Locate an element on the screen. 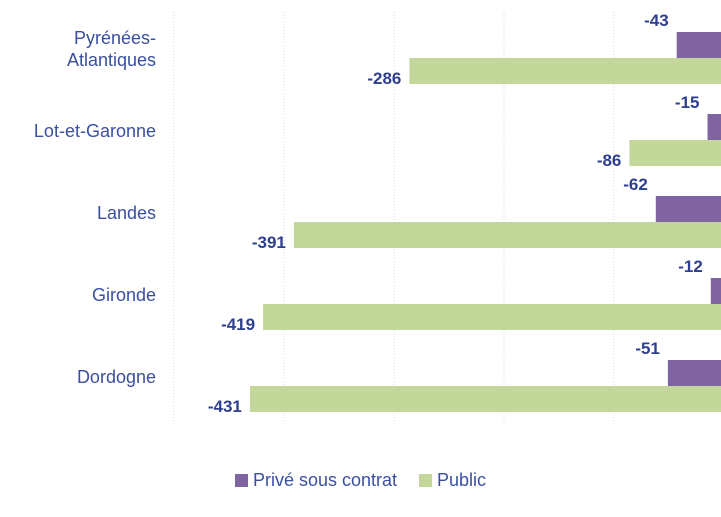 The image size is (721, 517). value-label-public: -419 is located at coordinates (238, 324).